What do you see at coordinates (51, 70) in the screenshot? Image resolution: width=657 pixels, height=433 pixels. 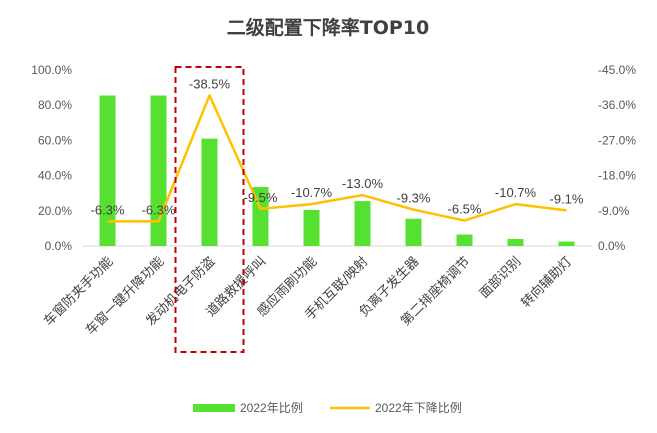 I see `y-left-tick-label: 100.0%` at bounding box center [51, 70].